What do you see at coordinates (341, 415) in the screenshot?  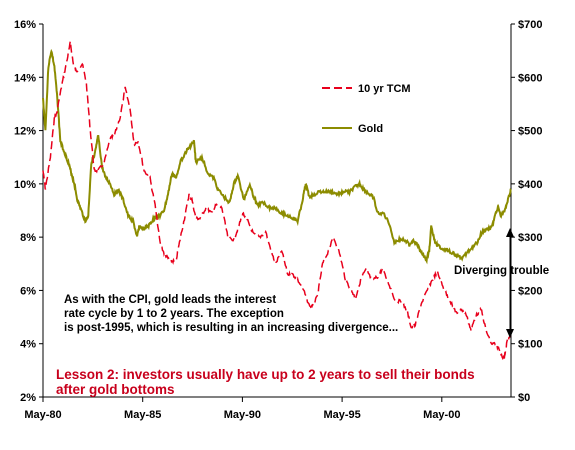 I see `x-tick-label: May-95` at bounding box center [341, 415].